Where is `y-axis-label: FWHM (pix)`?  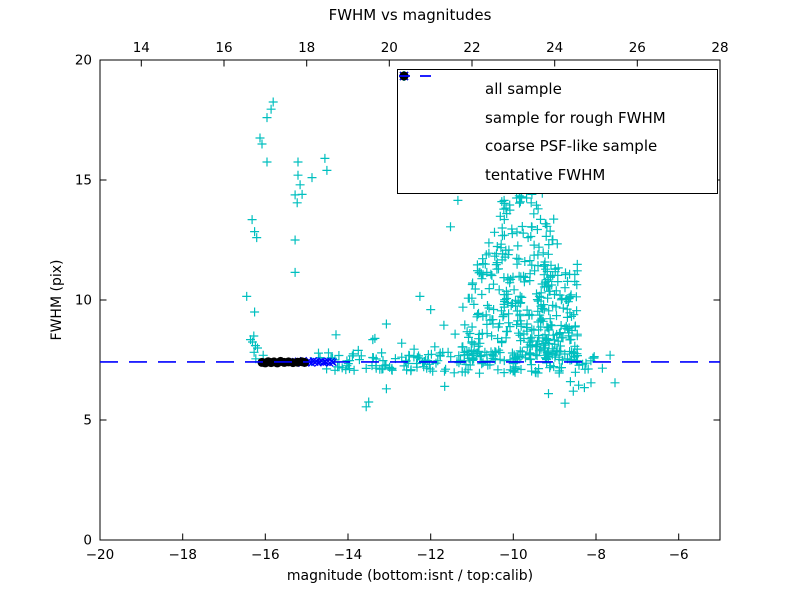 y-axis-label: FWHM (pix) is located at coordinates (57, 300).